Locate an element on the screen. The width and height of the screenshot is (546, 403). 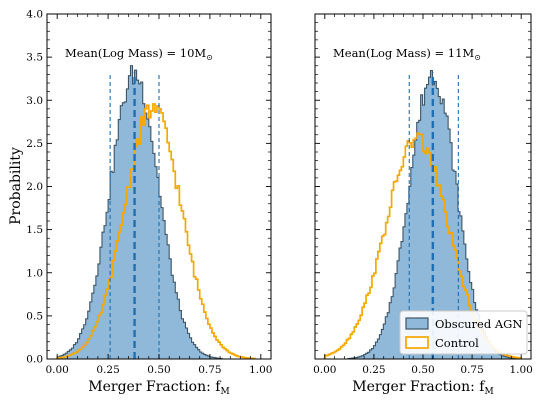
legend-swatch-control is located at coordinates (417, 342).